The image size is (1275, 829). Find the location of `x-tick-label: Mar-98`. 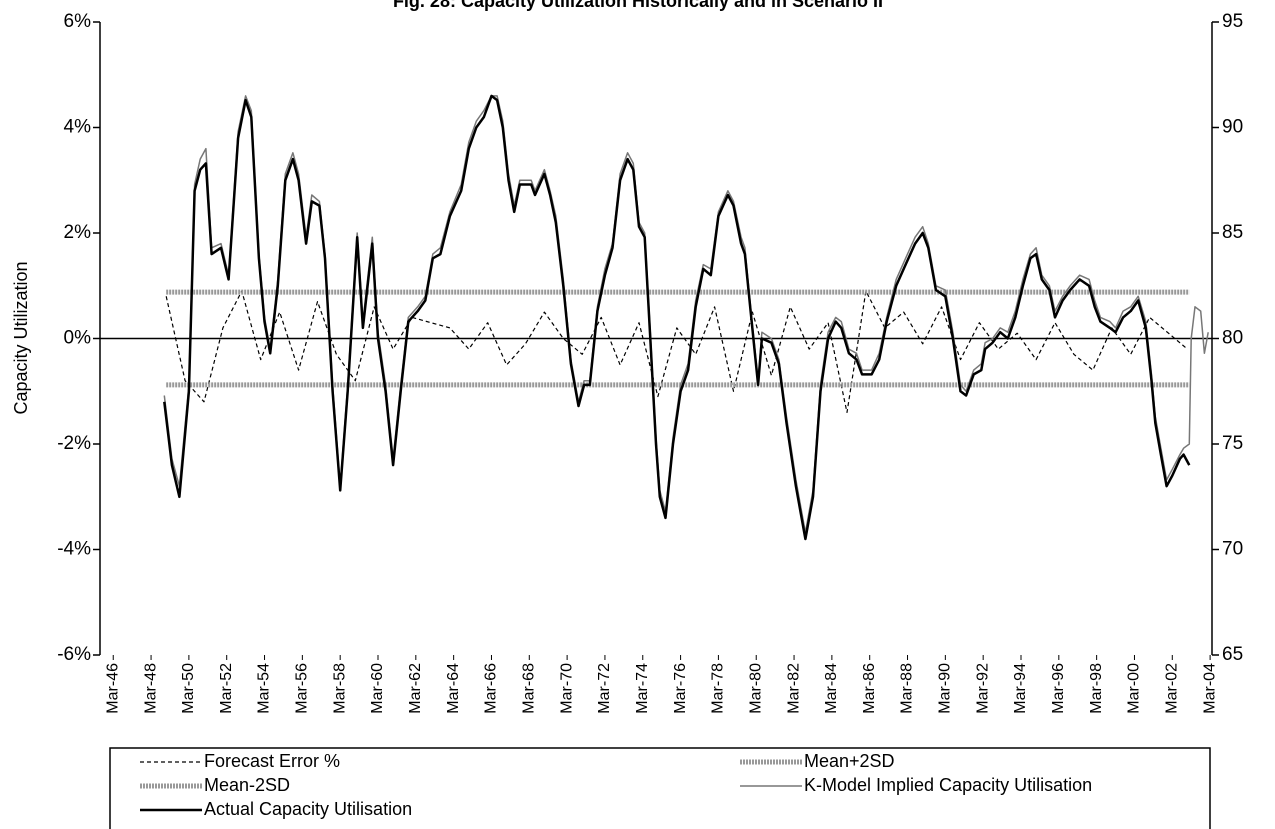

x-tick-label: Mar-98 is located at coordinates (1096, 688).